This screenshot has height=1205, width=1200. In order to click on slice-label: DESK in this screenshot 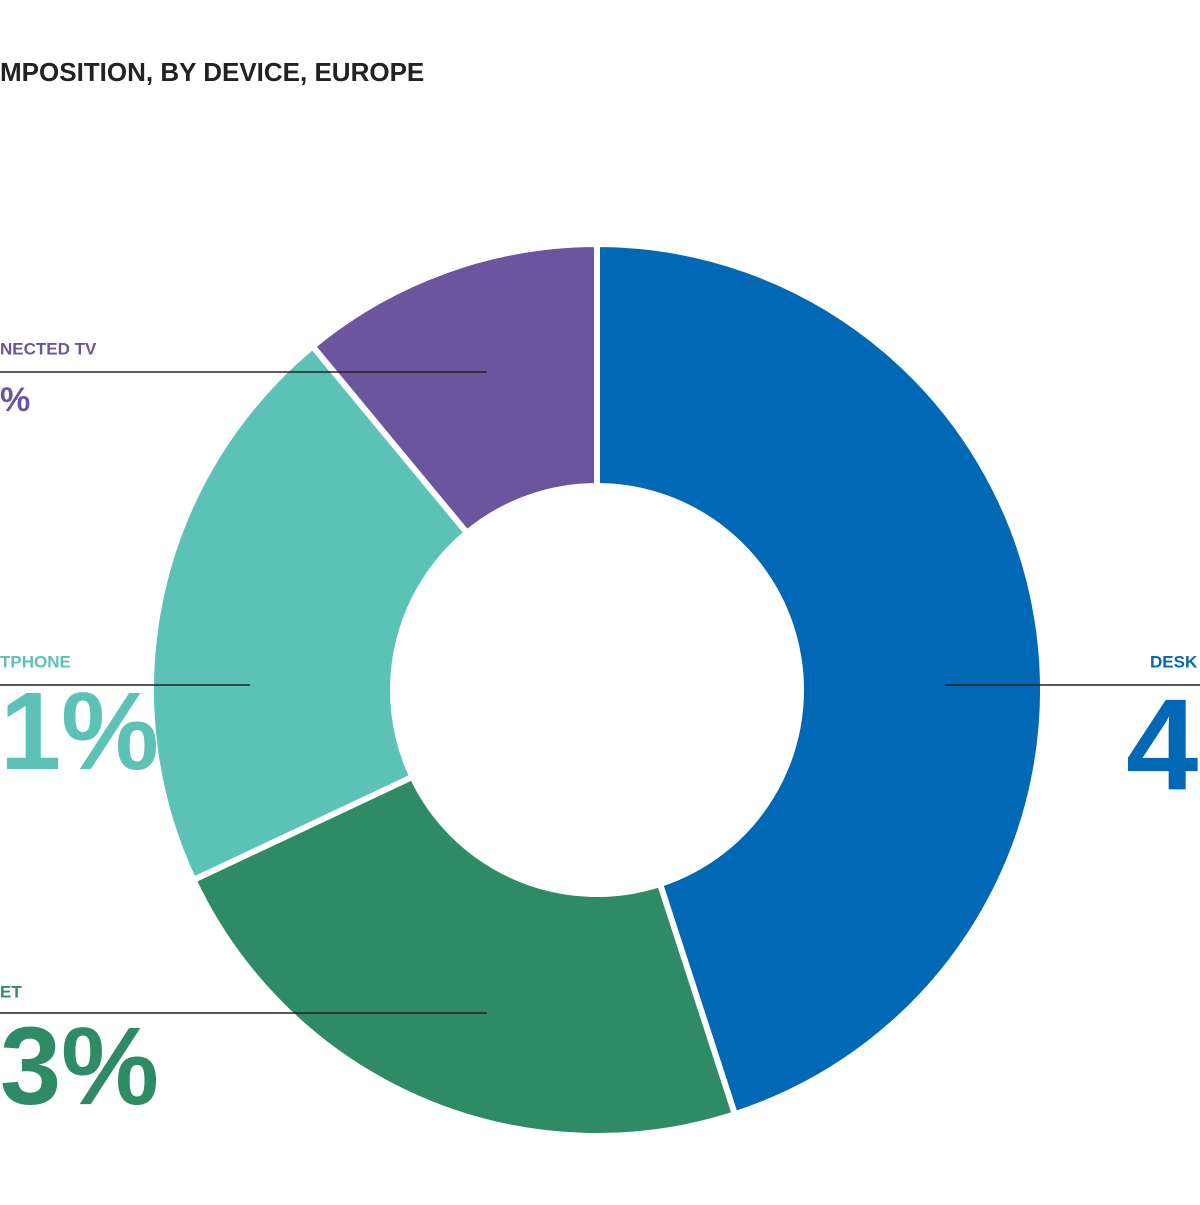, I will do `click(1174, 661)`.